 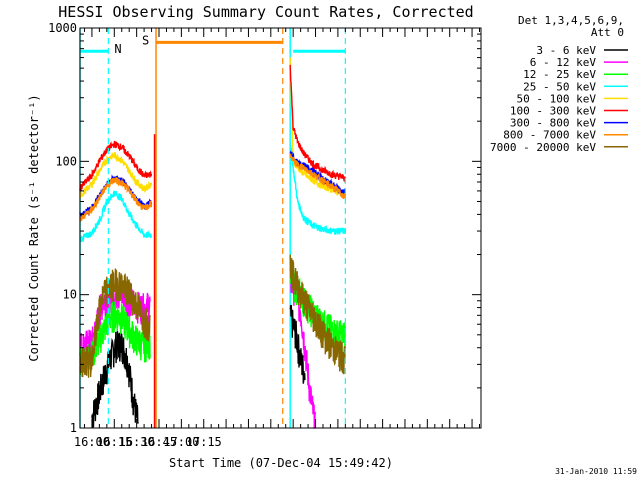 What do you see at coordinates (317, 176) in the screenshot?
I see `series-line-800-7000-kev-late` at bounding box center [317, 176].